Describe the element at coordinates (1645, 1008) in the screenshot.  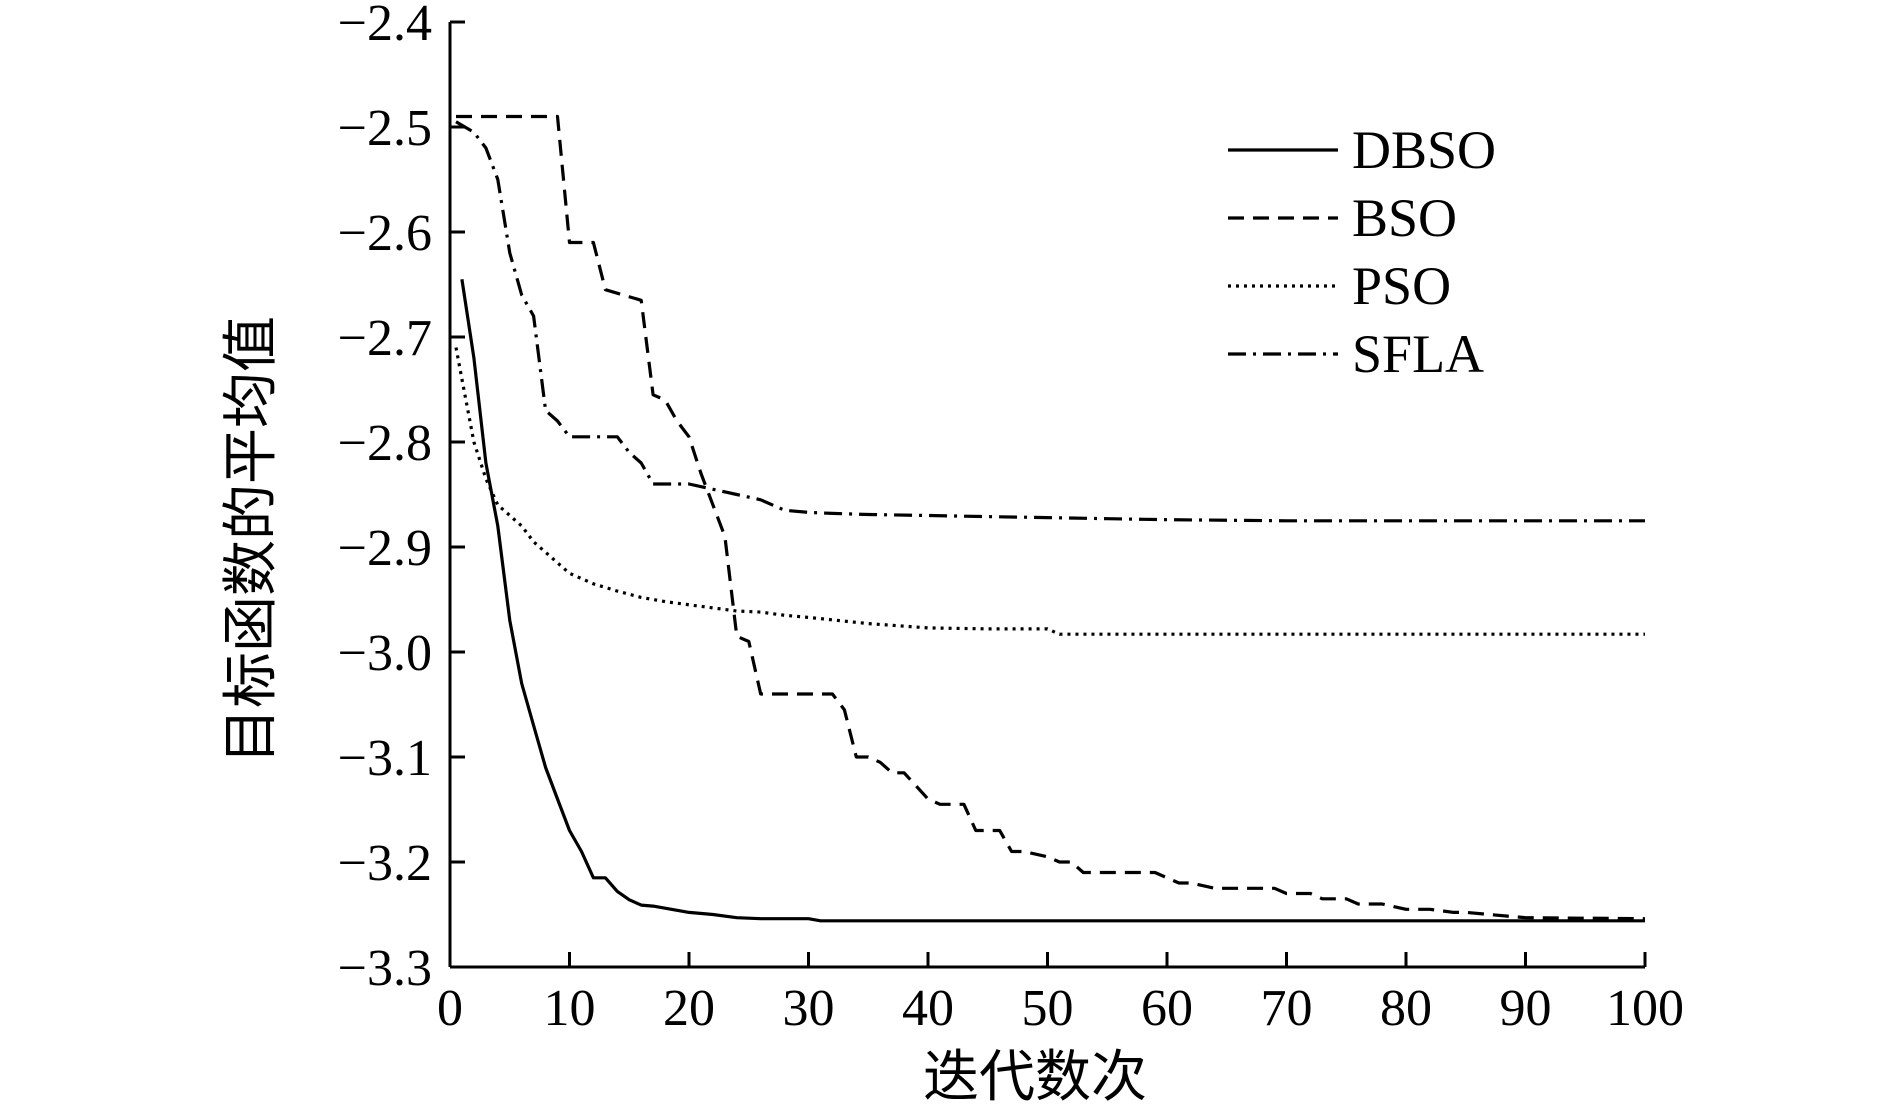
I see `x-tick-label: 100` at that location.